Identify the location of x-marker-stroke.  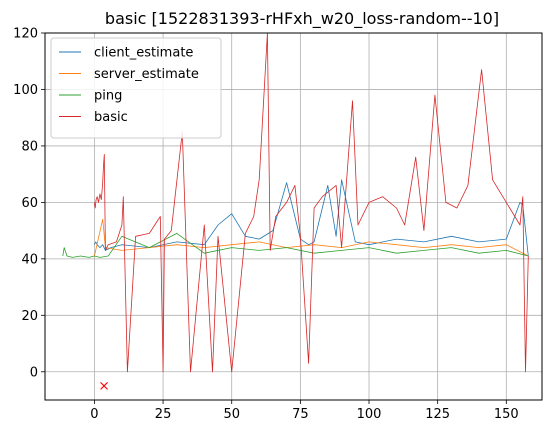
(104, 385).